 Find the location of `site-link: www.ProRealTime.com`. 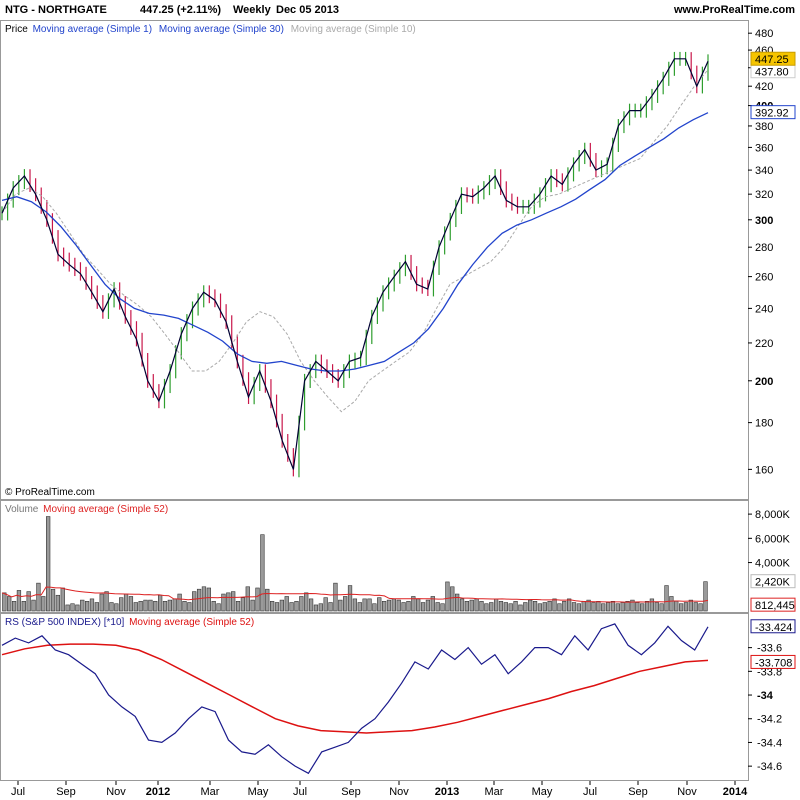

site-link: www.ProRealTime.com is located at coordinates (734, 10).